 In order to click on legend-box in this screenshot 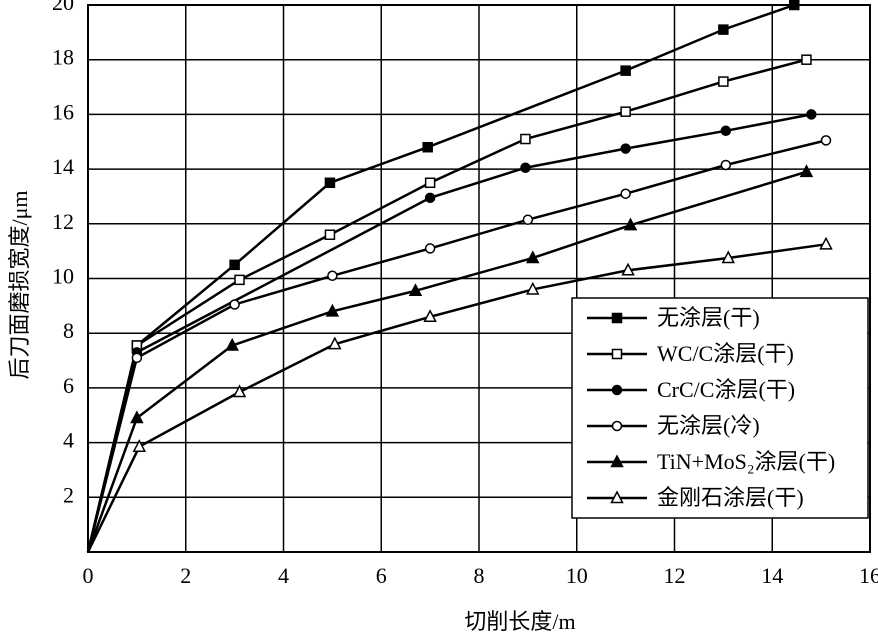, I will do `click(720, 408)`.